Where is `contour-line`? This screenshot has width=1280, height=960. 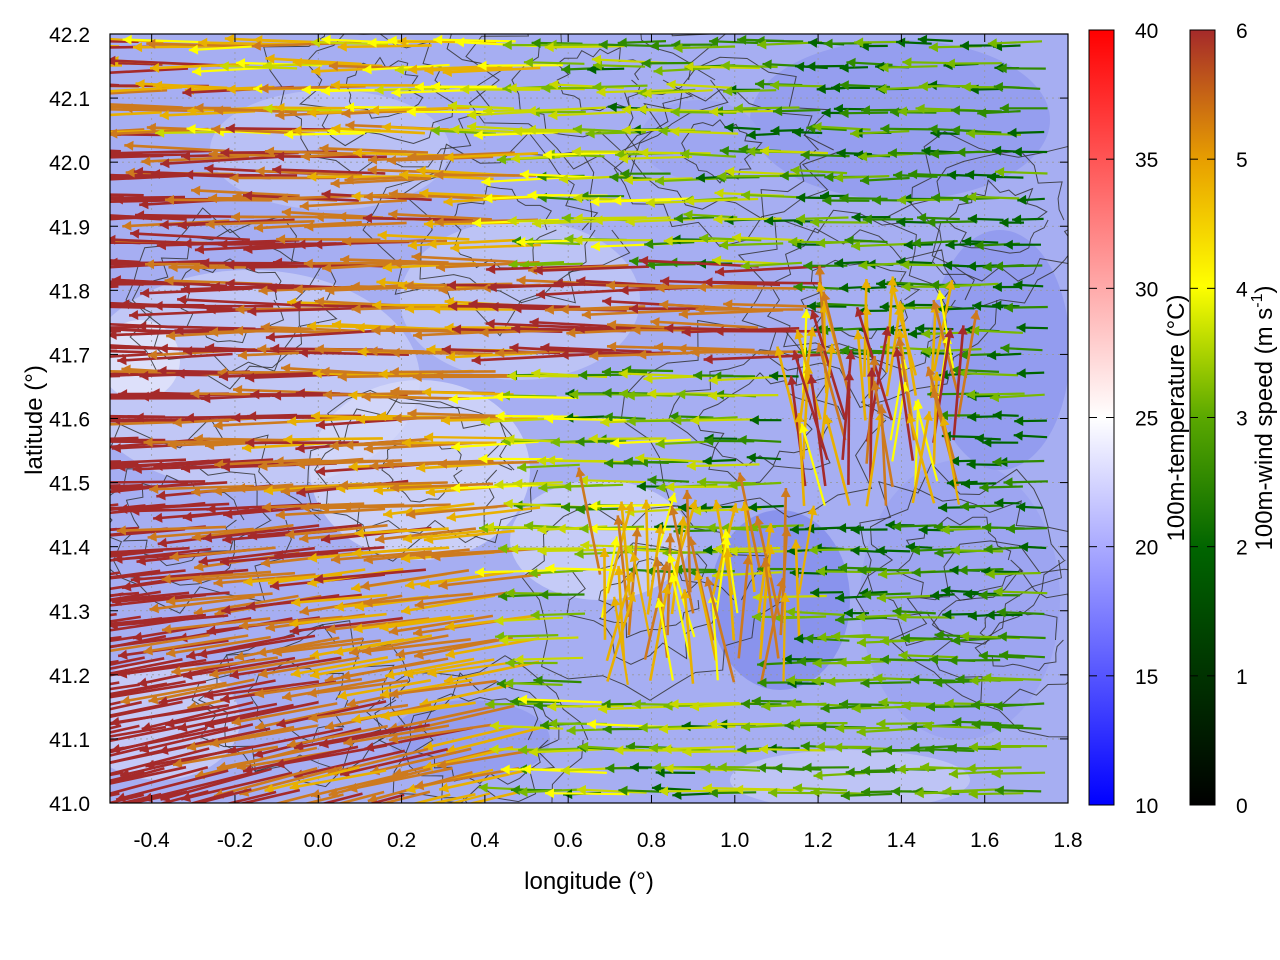 contour-line is located at coordinates (959, 558).